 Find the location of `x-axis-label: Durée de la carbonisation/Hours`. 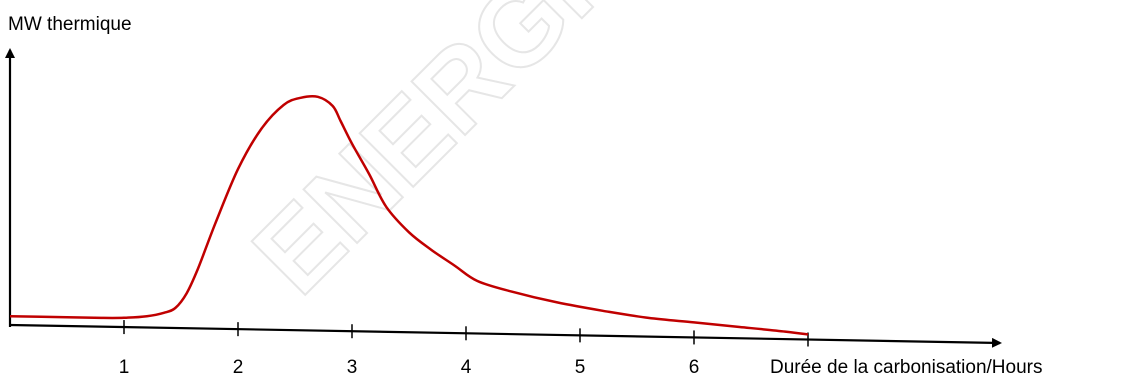

x-axis-label: Durée de la carbonisation/Hours is located at coordinates (906, 367).